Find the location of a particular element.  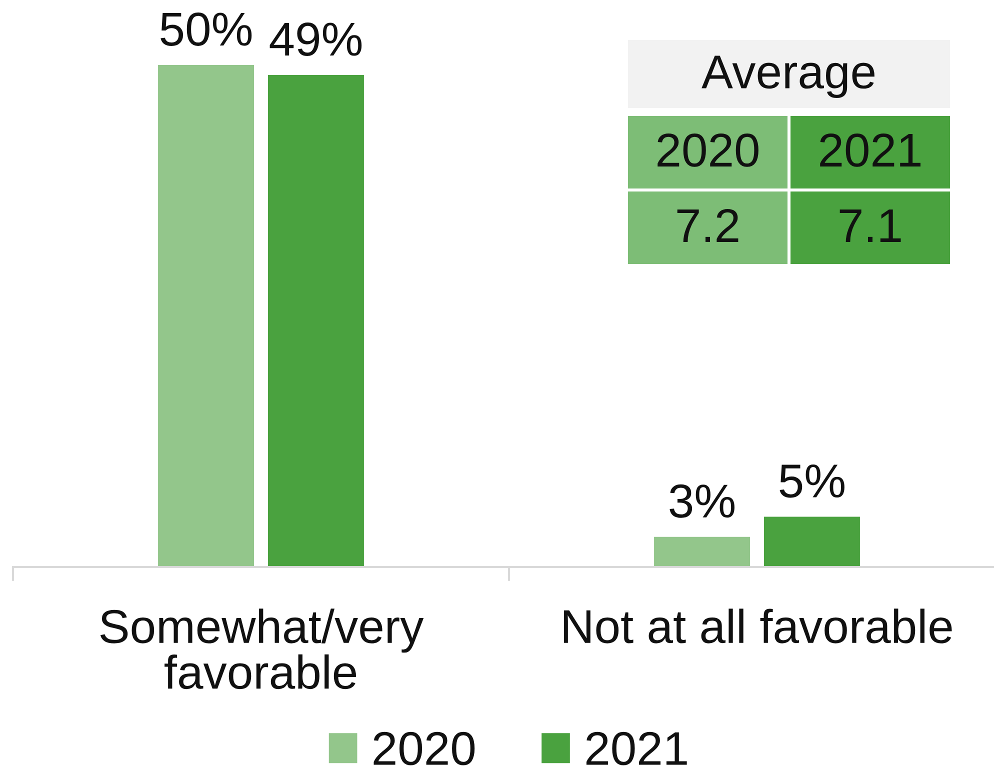

data-label: 3% is located at coordinates (702, 501).